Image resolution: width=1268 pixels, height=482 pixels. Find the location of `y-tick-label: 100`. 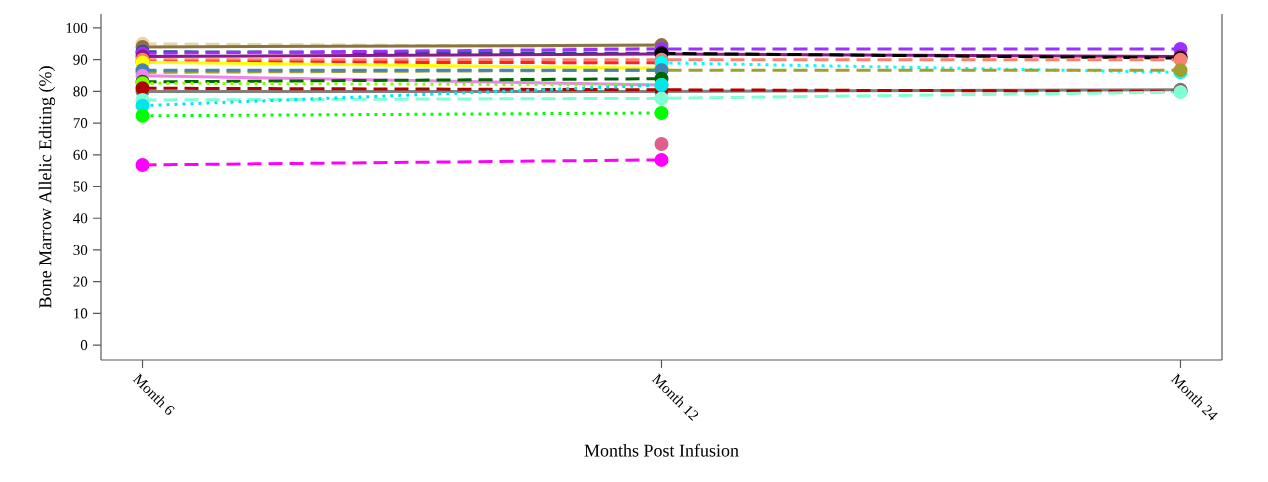

y-tick-label: 100 is located at coordinates (77, 28).